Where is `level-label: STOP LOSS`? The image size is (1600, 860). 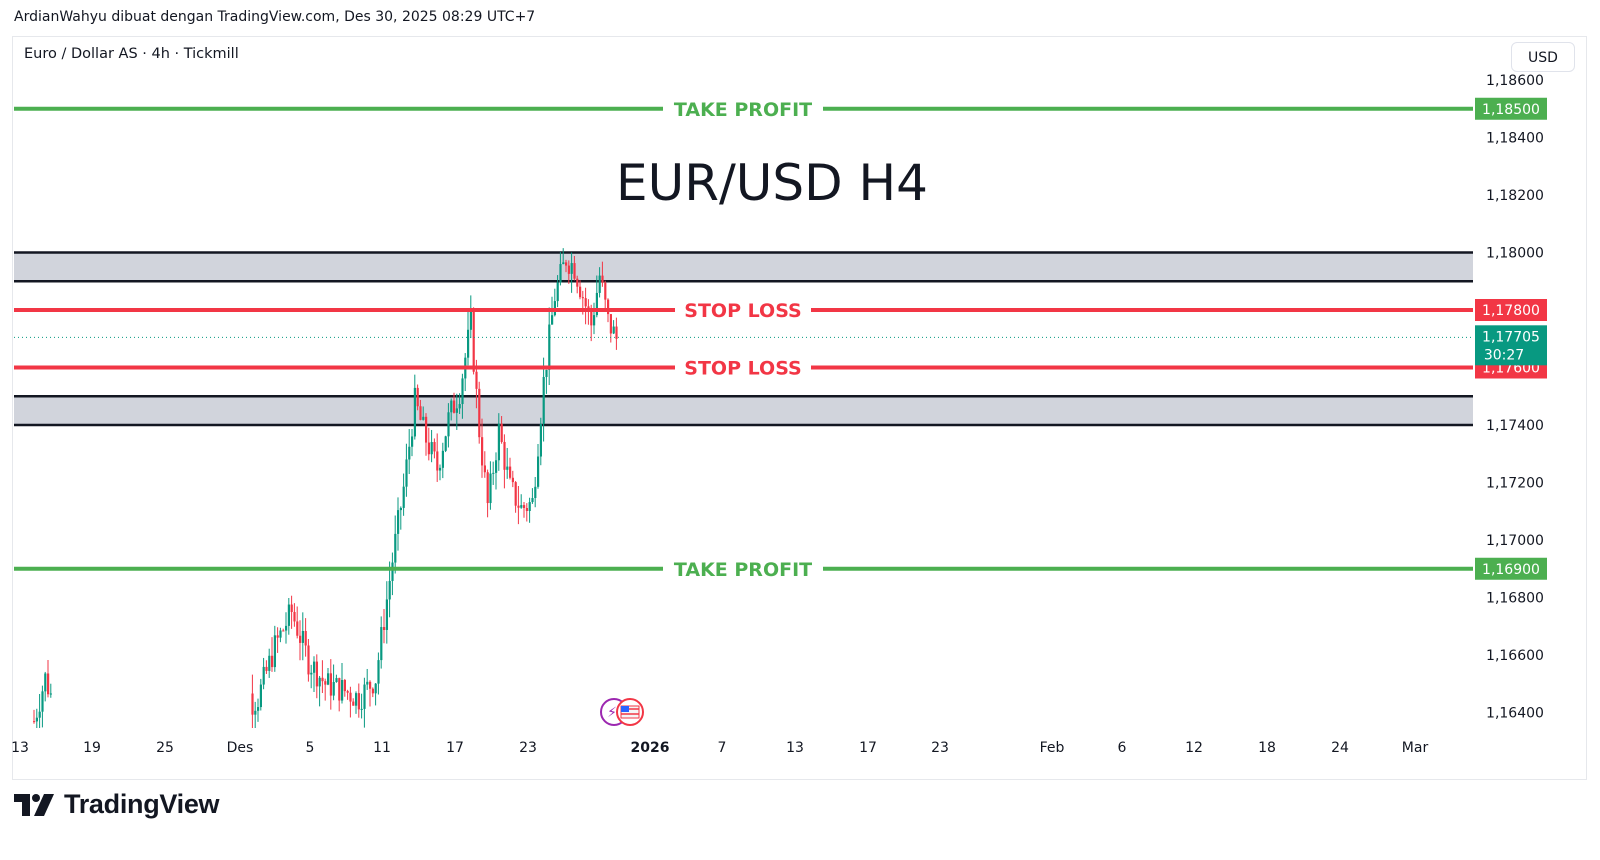 level-label: STOP LOSS is located at coordinates (742, 369).